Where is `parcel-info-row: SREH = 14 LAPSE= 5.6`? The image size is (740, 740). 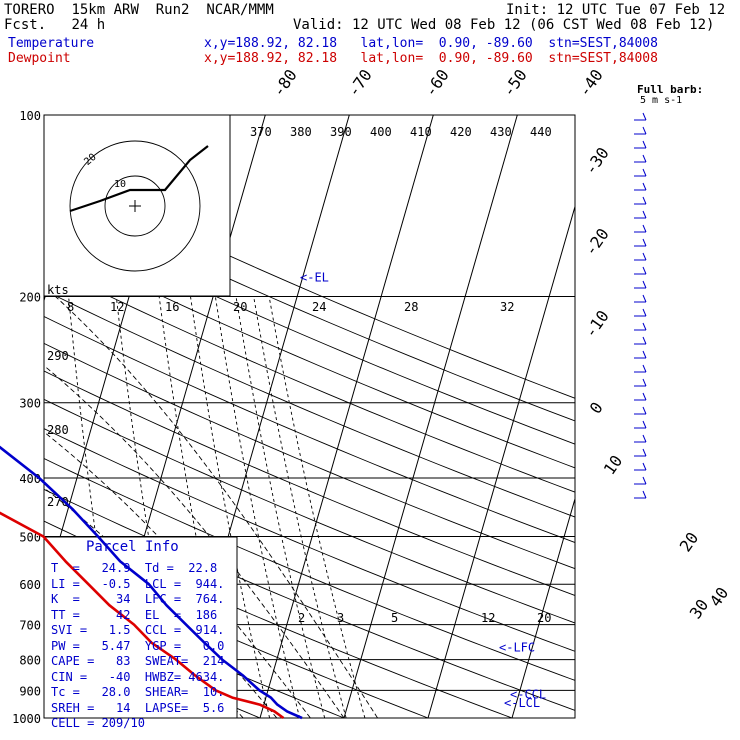 parcel-info-row: SREH = 14 LAPSE= 5.6 is located at coordinates (138, 707).